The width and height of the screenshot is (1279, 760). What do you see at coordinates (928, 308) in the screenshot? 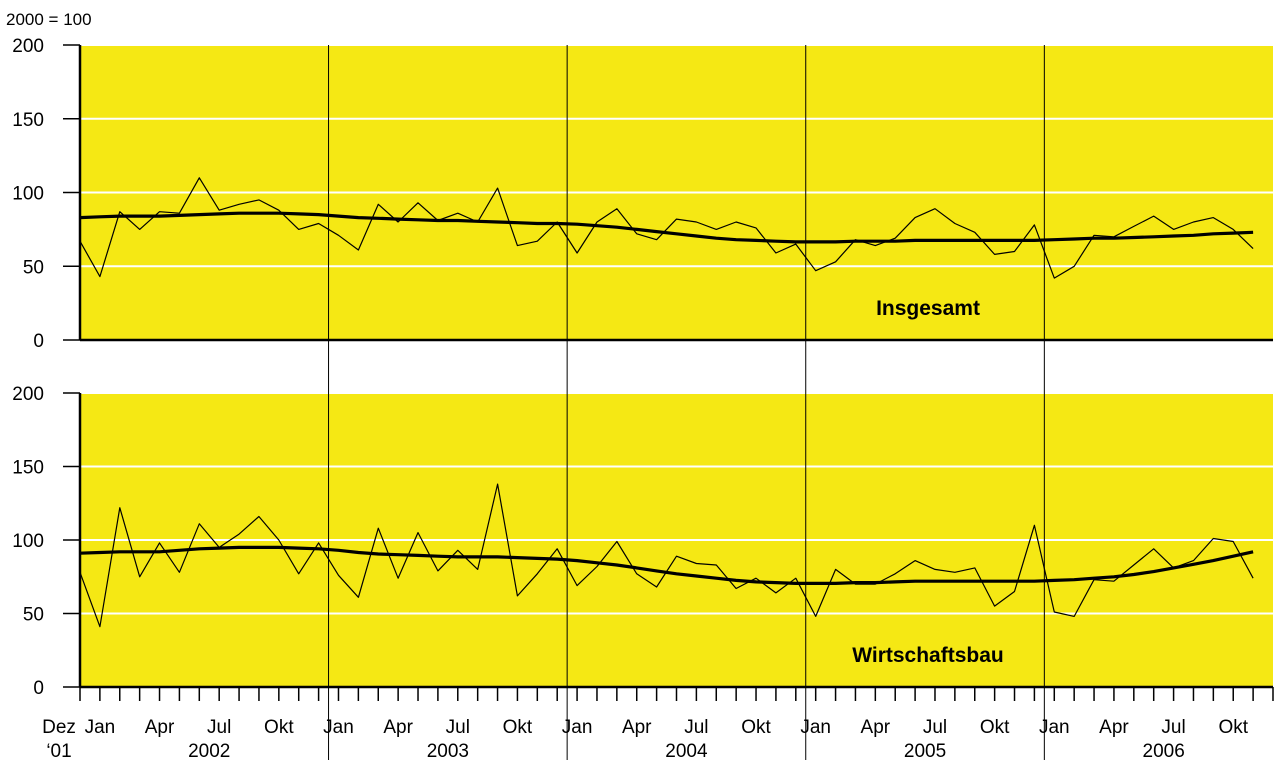
I see `panel-title-1: Insgesamt` at bounding box center [928, 308].